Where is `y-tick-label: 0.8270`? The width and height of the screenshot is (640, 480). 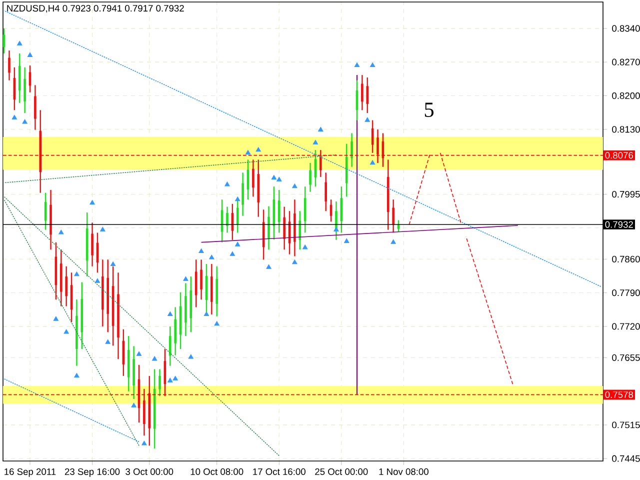
y-tick-label: 0.8270 is located at coordinates (626, 62).